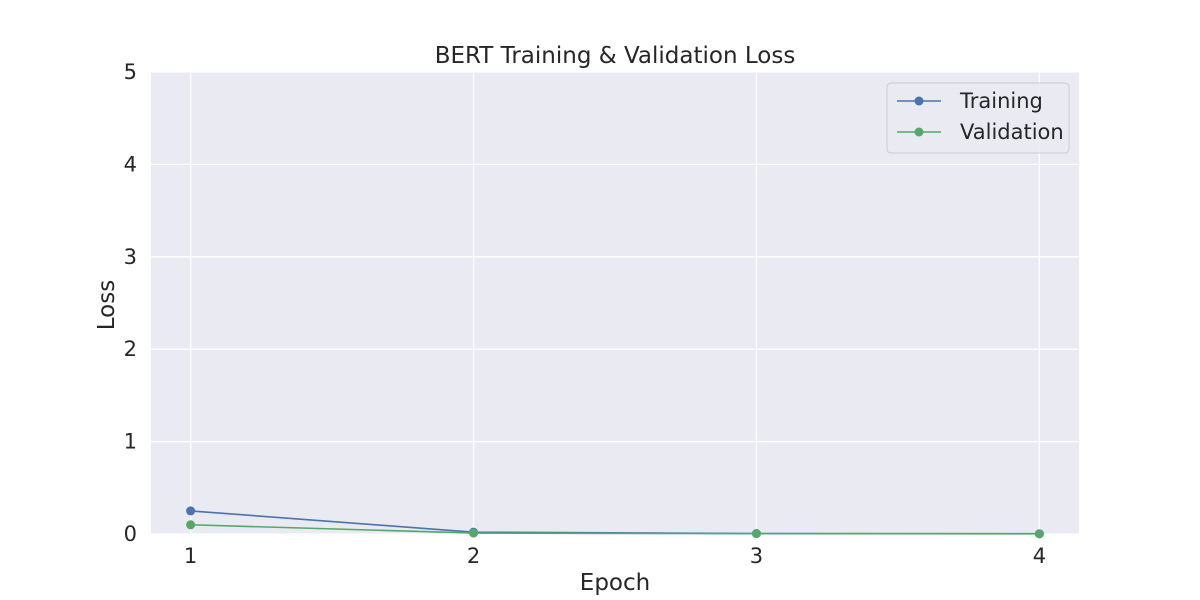 The height and width of the screenshot is (600, 1200). I want to click on series-layer, so click(615, 522).